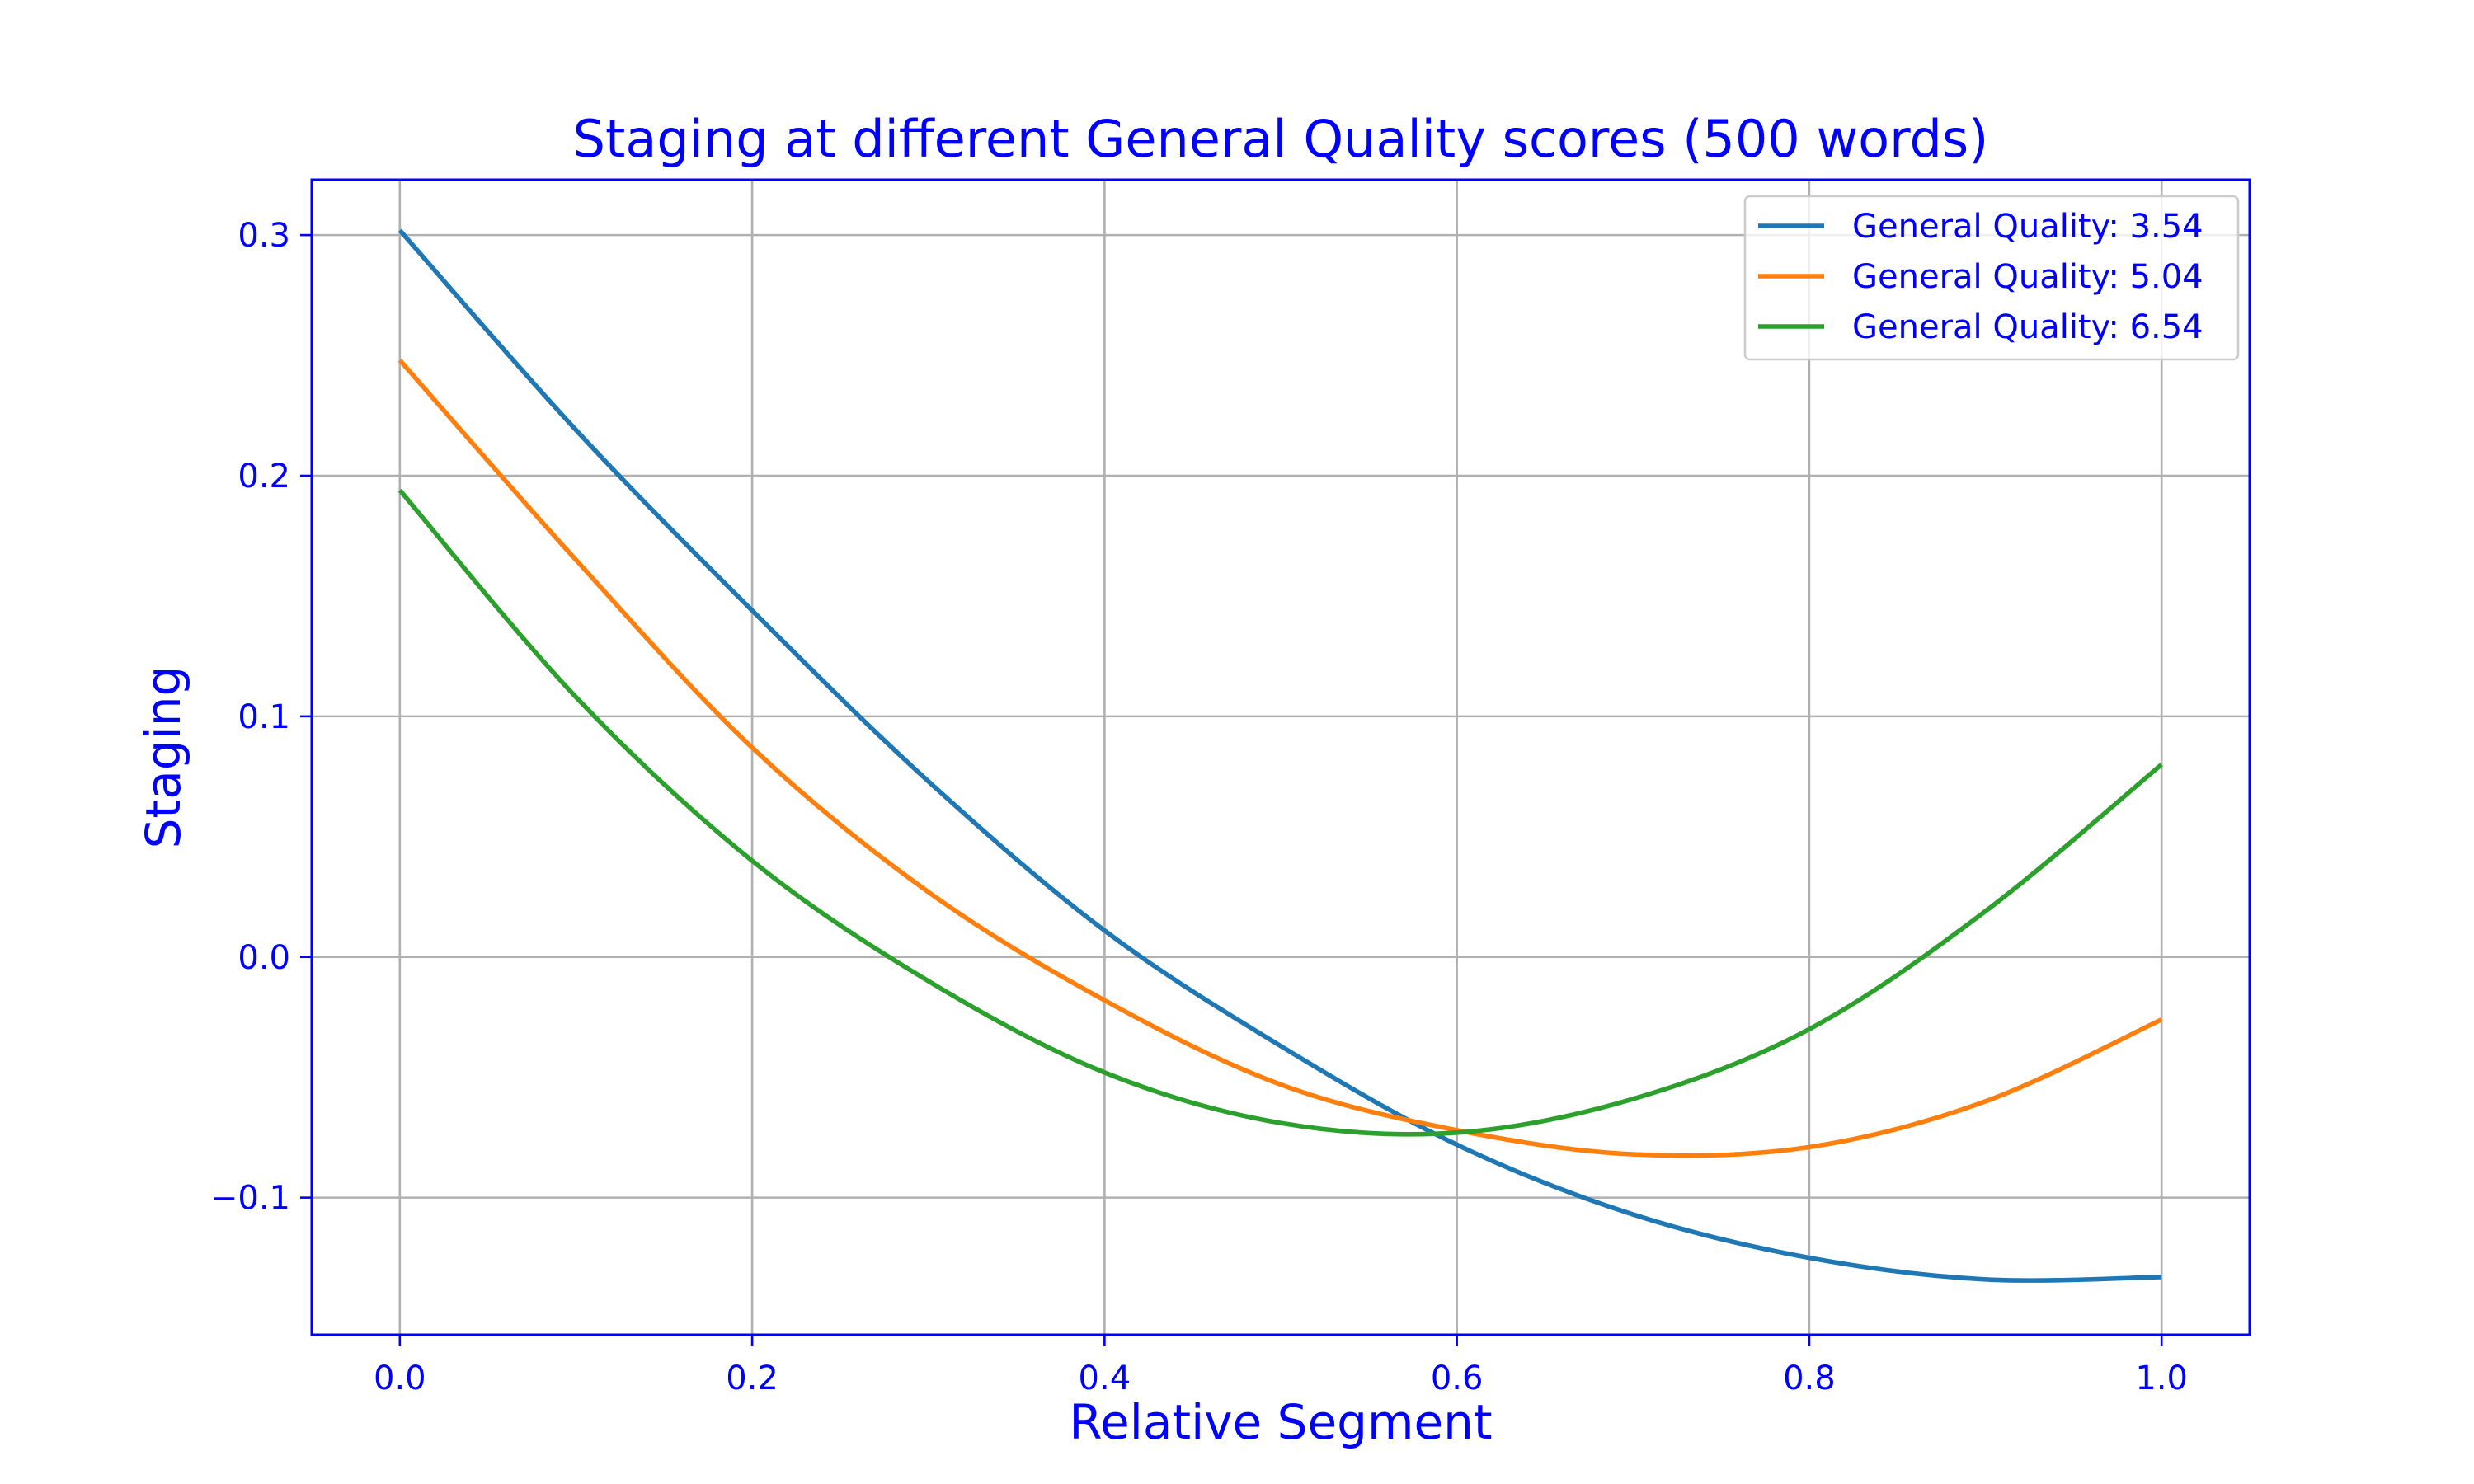 The width and height of the screenshot is (2474, 1484). I want to click on x-tick-label: 0.2, so click(752, 1378).